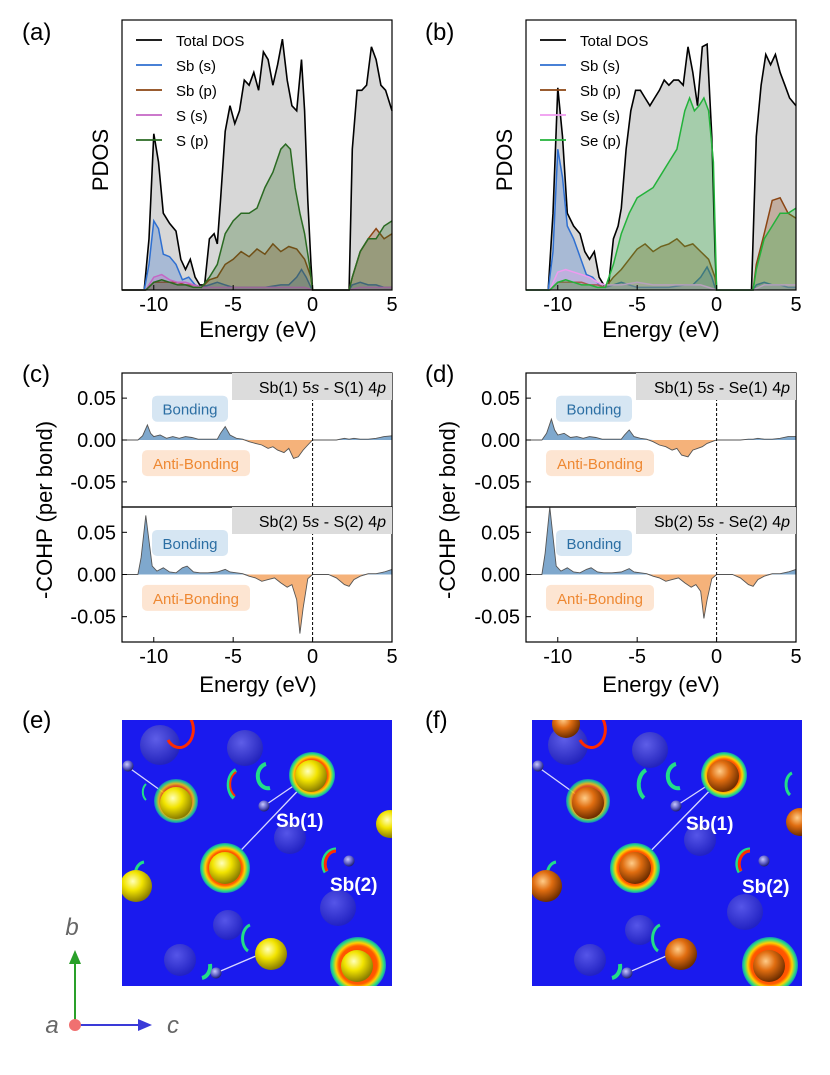  I want to click on series-area-sb-s-, so click(257, 255).